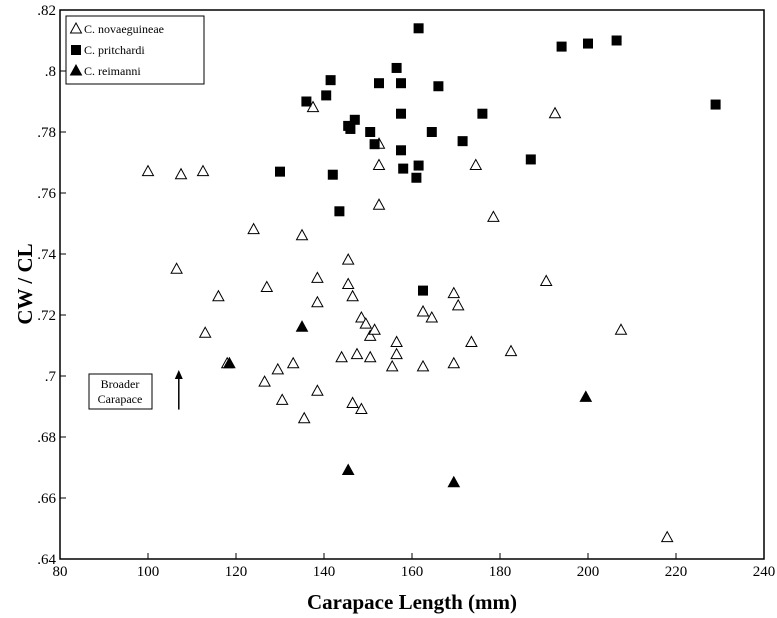 The width and height of the screenshot is (777, 618). I want to click on y-tick-label: .74, so click(46, 255).